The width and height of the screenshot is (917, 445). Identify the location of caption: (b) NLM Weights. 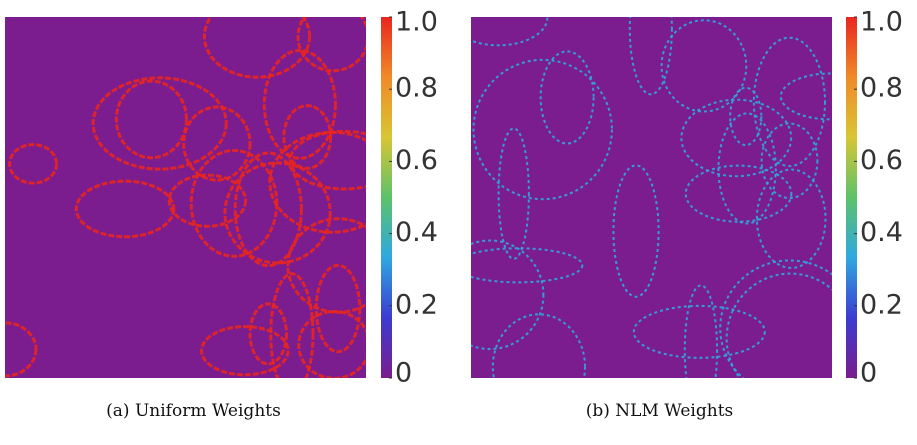
(660, 411).